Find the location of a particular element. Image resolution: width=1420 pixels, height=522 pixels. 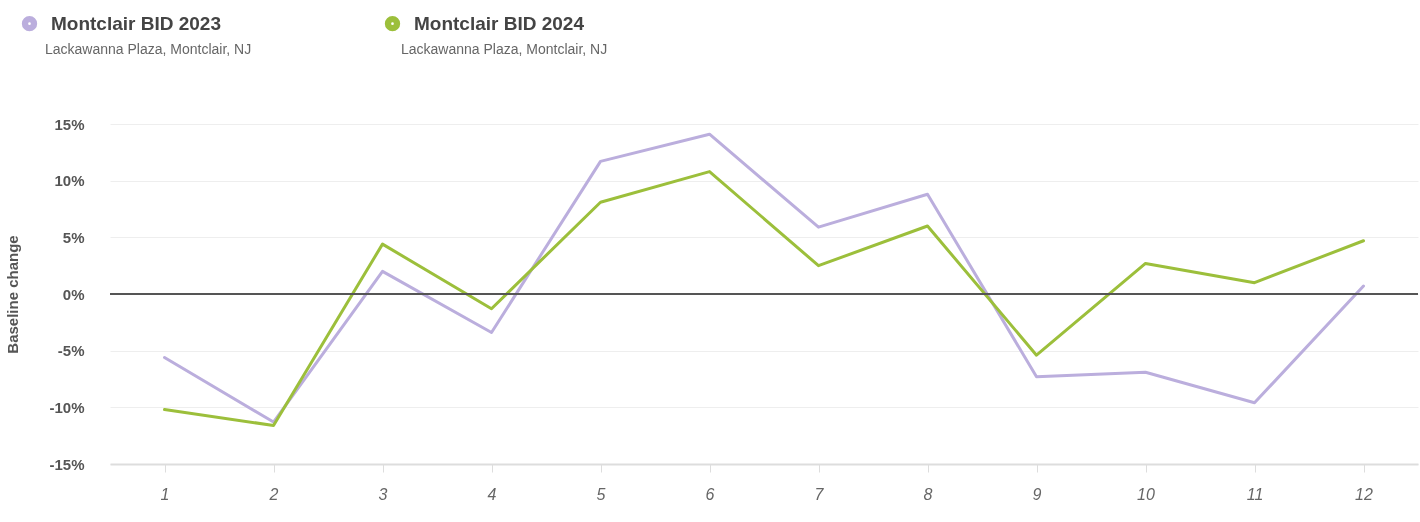

x-tick-label: 1 is located at coordinates (165, 494).